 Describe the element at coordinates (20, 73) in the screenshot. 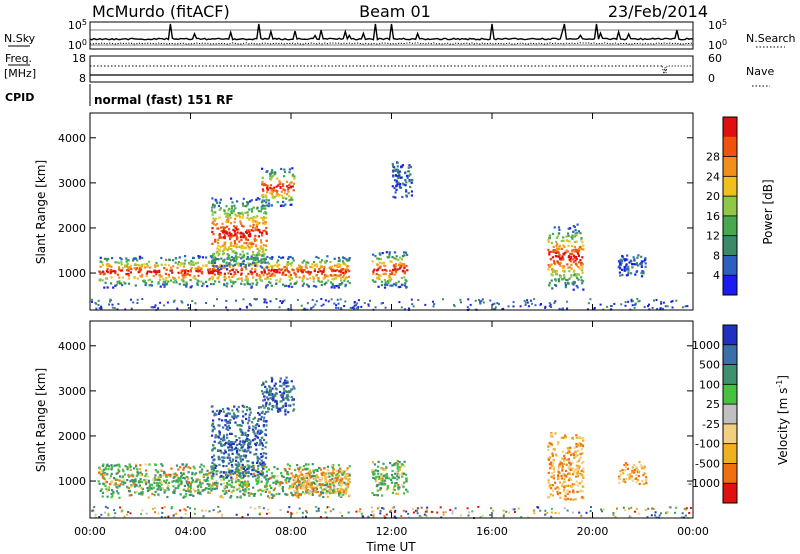

I see `freq-unit: [MHz]` at that location.